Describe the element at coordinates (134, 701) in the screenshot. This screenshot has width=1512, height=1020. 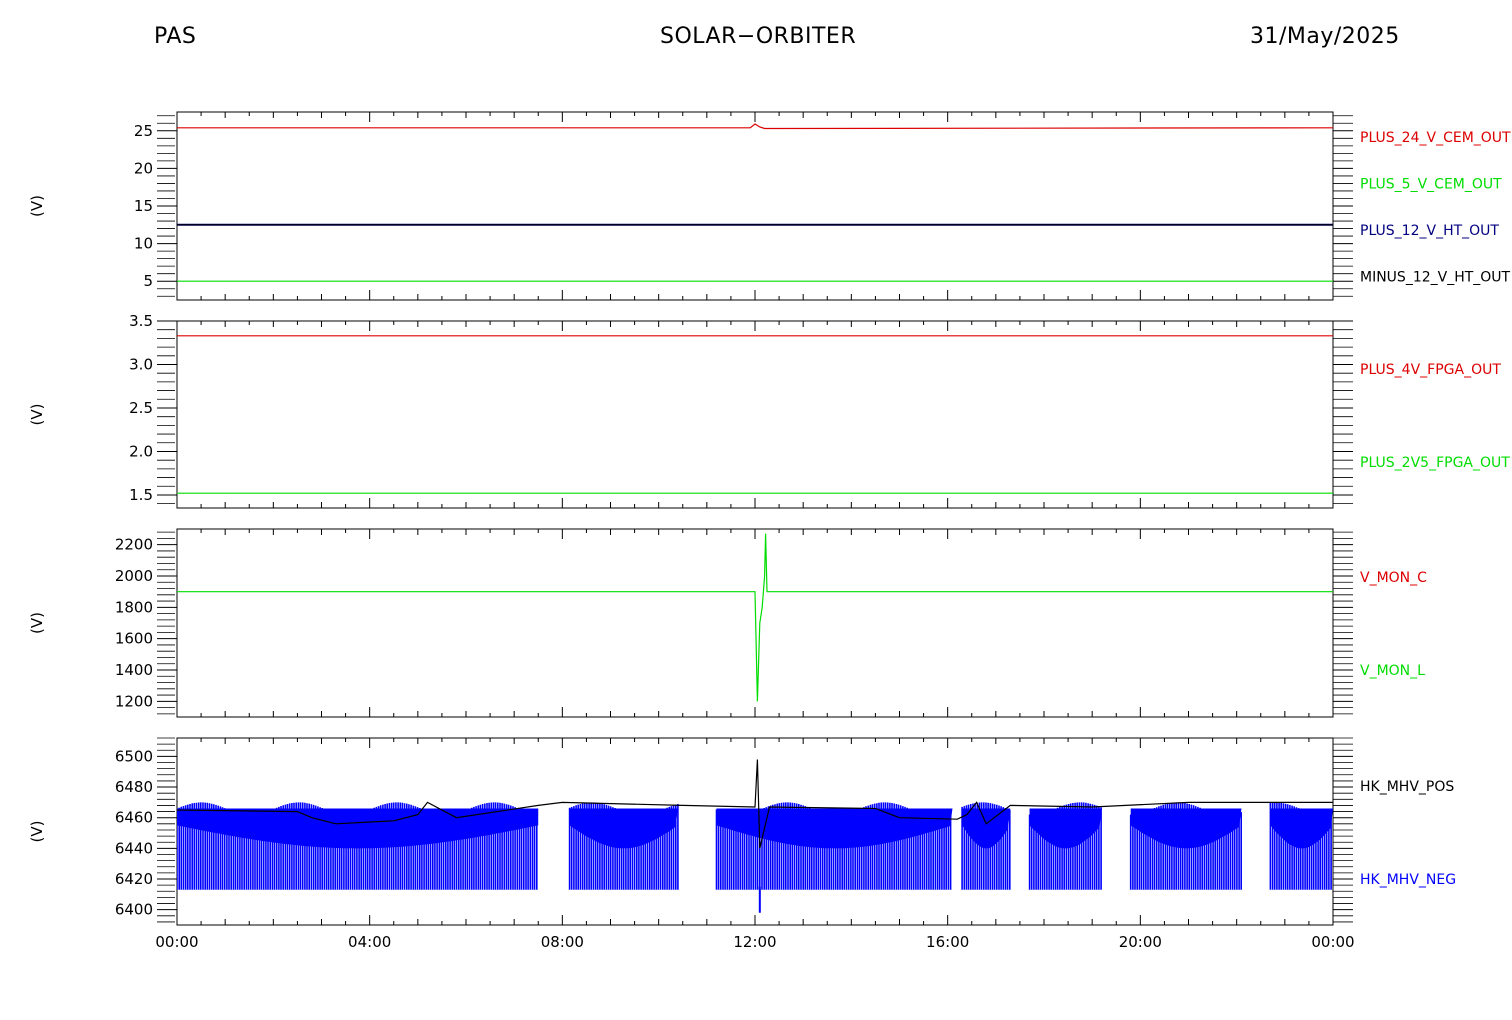
I see `y-tick-label: 1200` at that location.